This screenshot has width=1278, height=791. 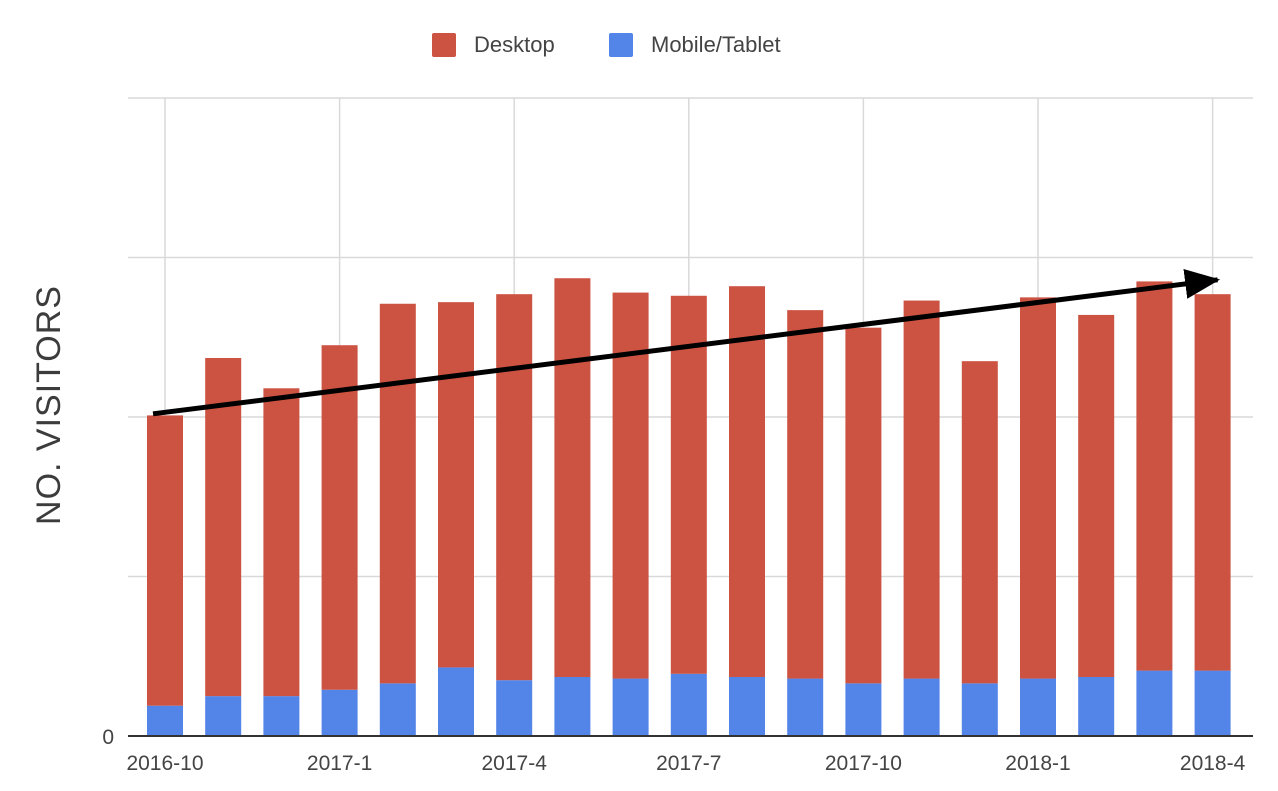 I want to click on legend: Desktop Mobile/Tablet, so click(x=606, y=44).